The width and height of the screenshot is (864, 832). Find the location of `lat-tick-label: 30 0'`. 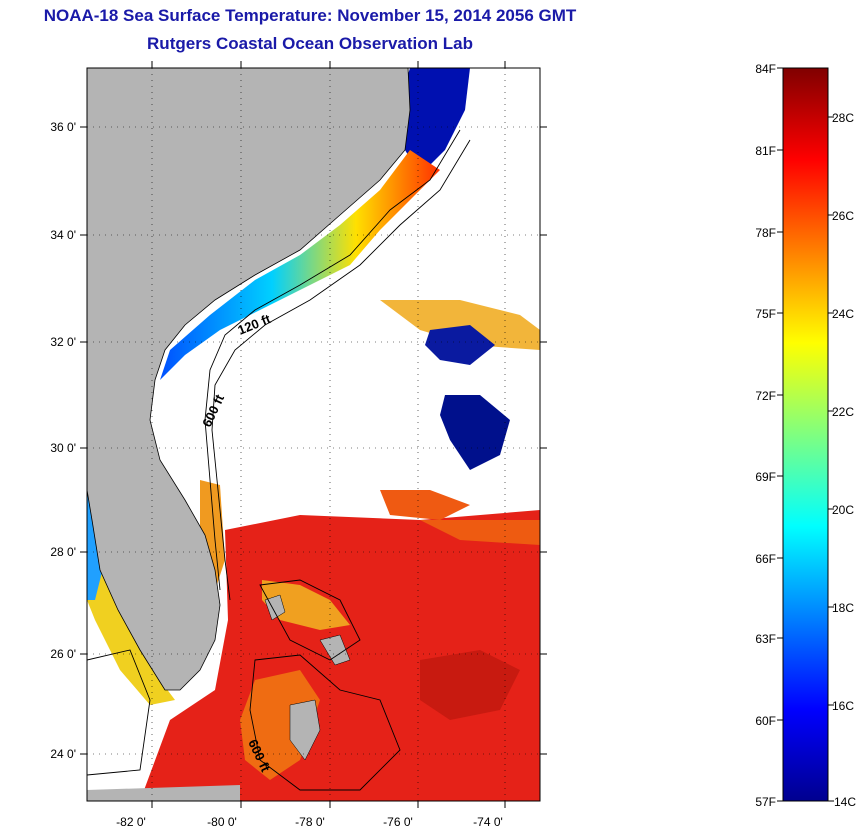

lat-tick-label: 30 0' is located at coordinates (63, 448).